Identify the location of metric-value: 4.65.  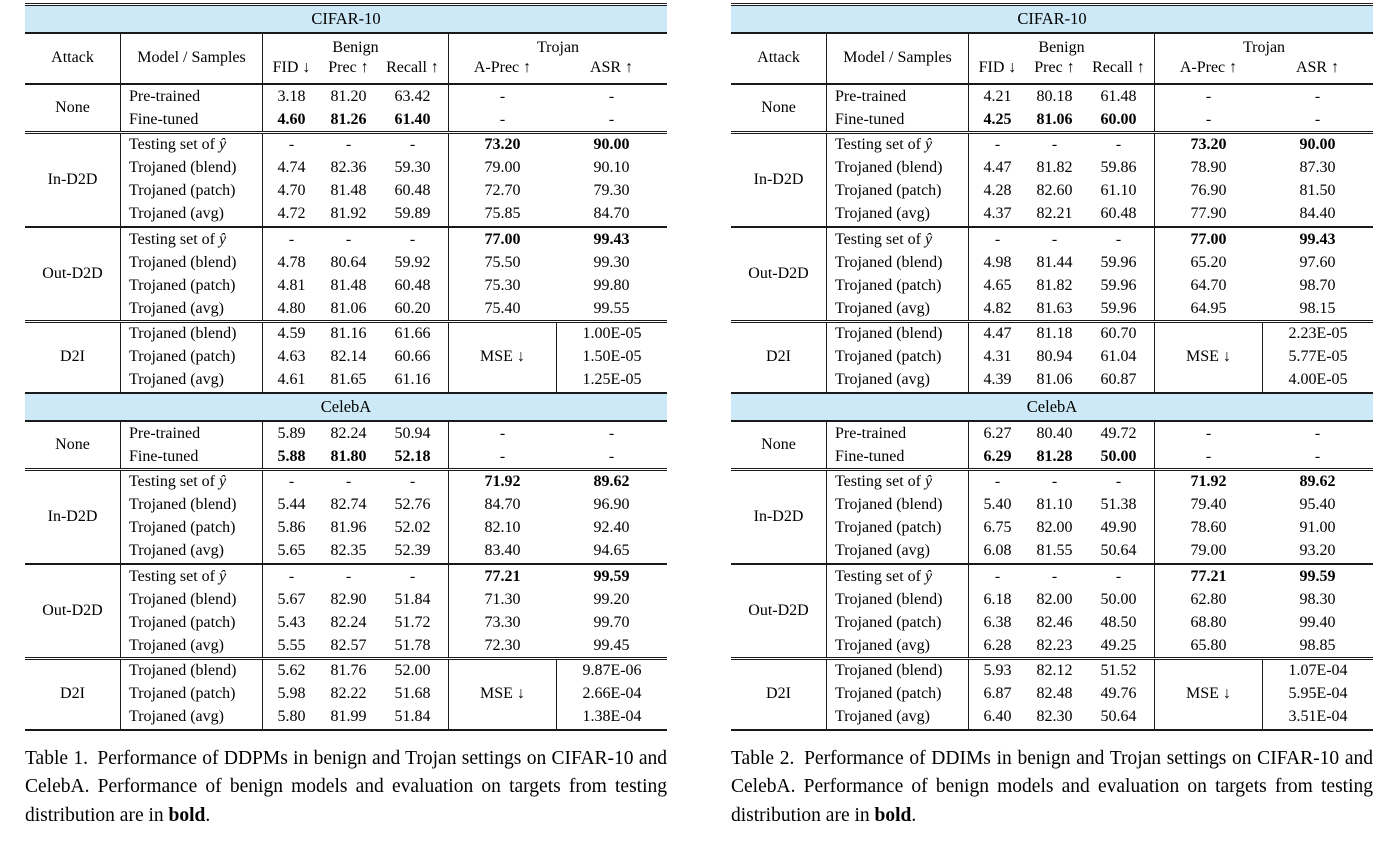
(997, 285).